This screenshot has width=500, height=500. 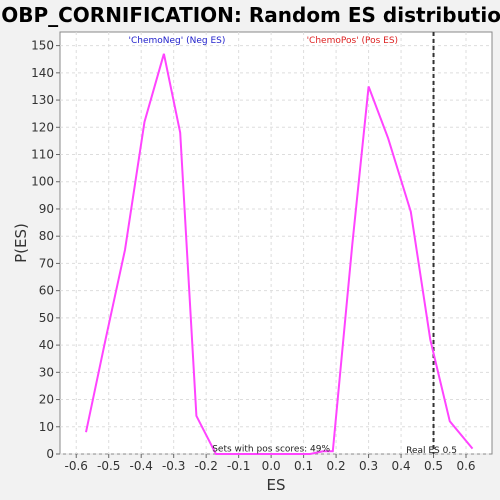 What do you see at coordinates (353, 41) in the screenshot?
I see `chart-annotation: 'ChemoPos' (Pos ES)` at bounding box center [353, 41].